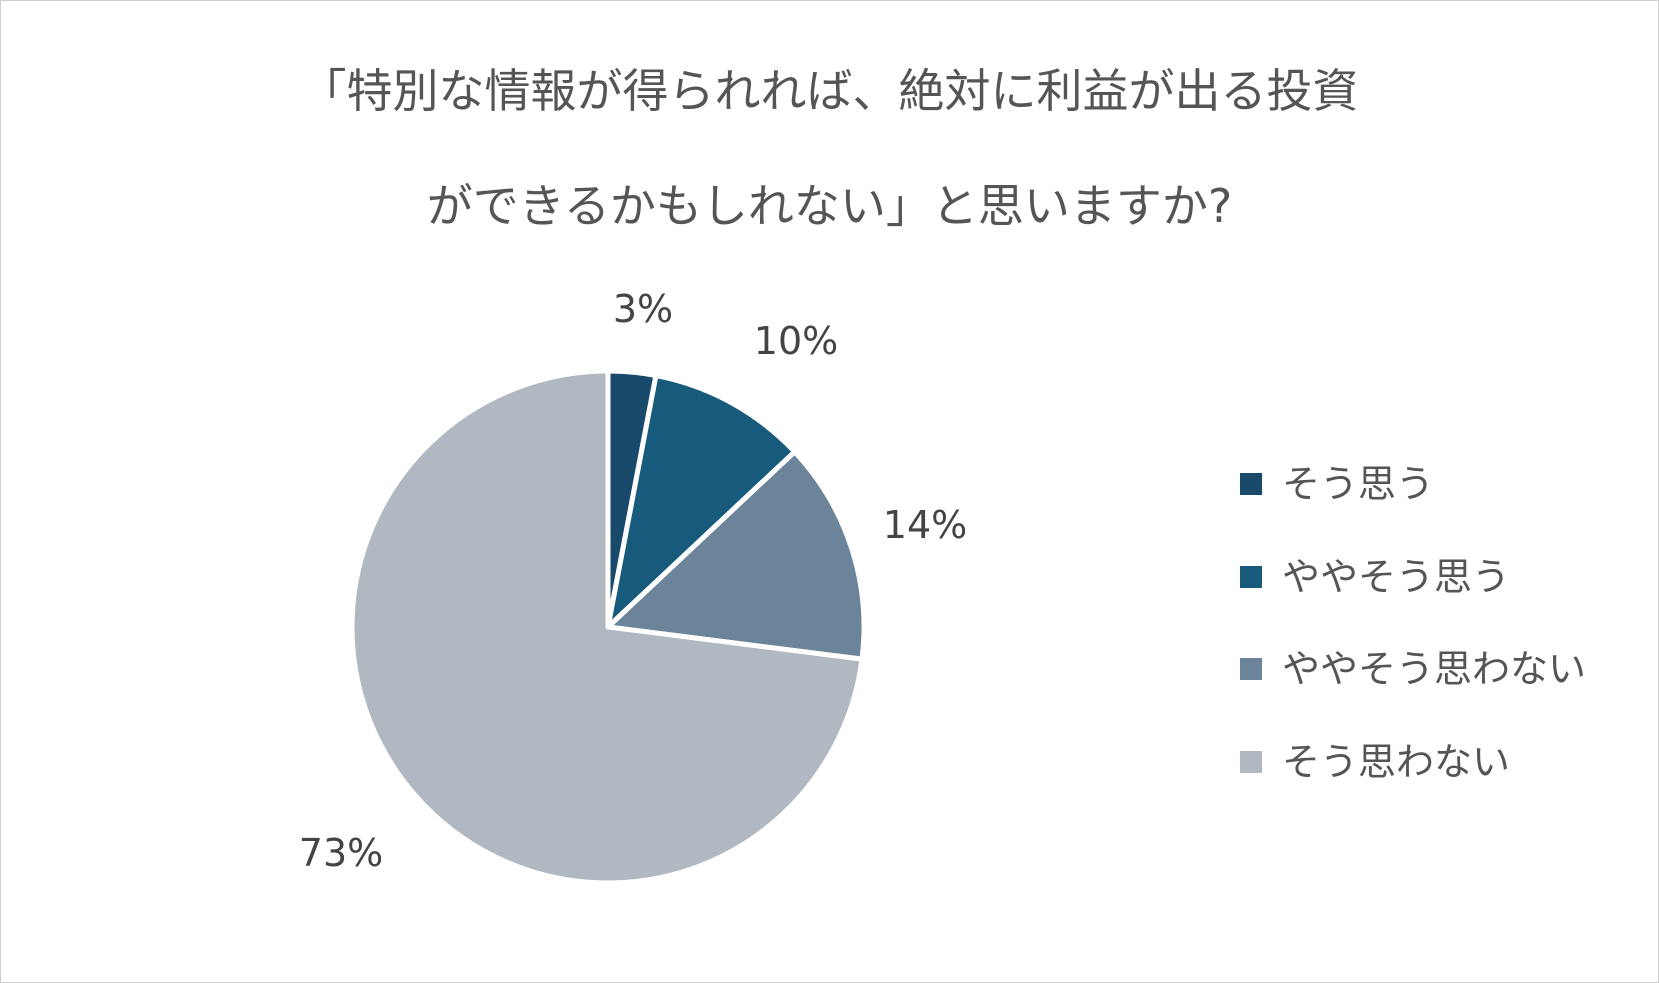 The width and height of the screenshot is (1659, 983). Describe the element at coordinates (1396, 762) in the screenshot. I see `legend-label-4: そう思わない` at that location.